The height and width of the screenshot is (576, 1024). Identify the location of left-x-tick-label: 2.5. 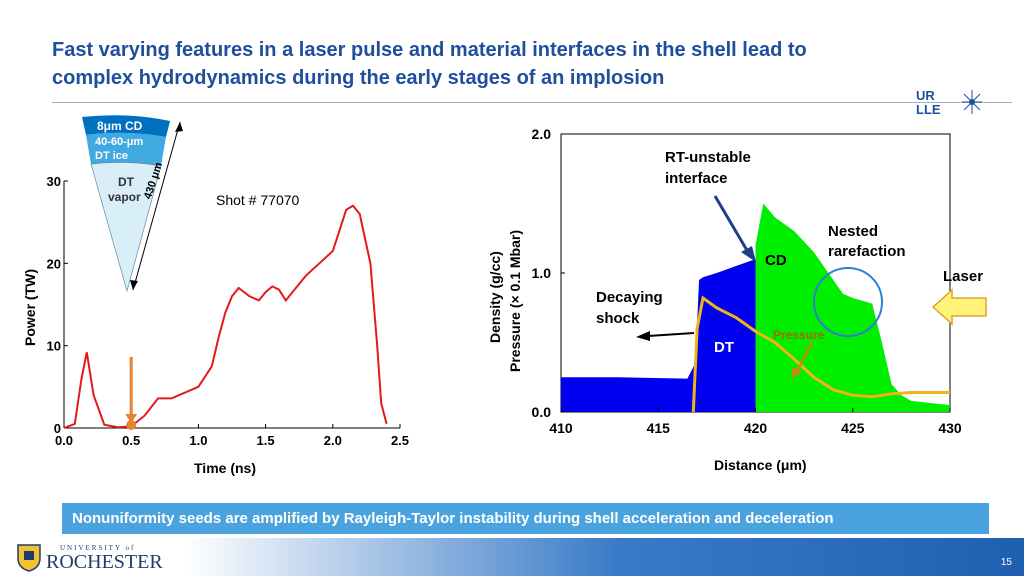
(400, 440).